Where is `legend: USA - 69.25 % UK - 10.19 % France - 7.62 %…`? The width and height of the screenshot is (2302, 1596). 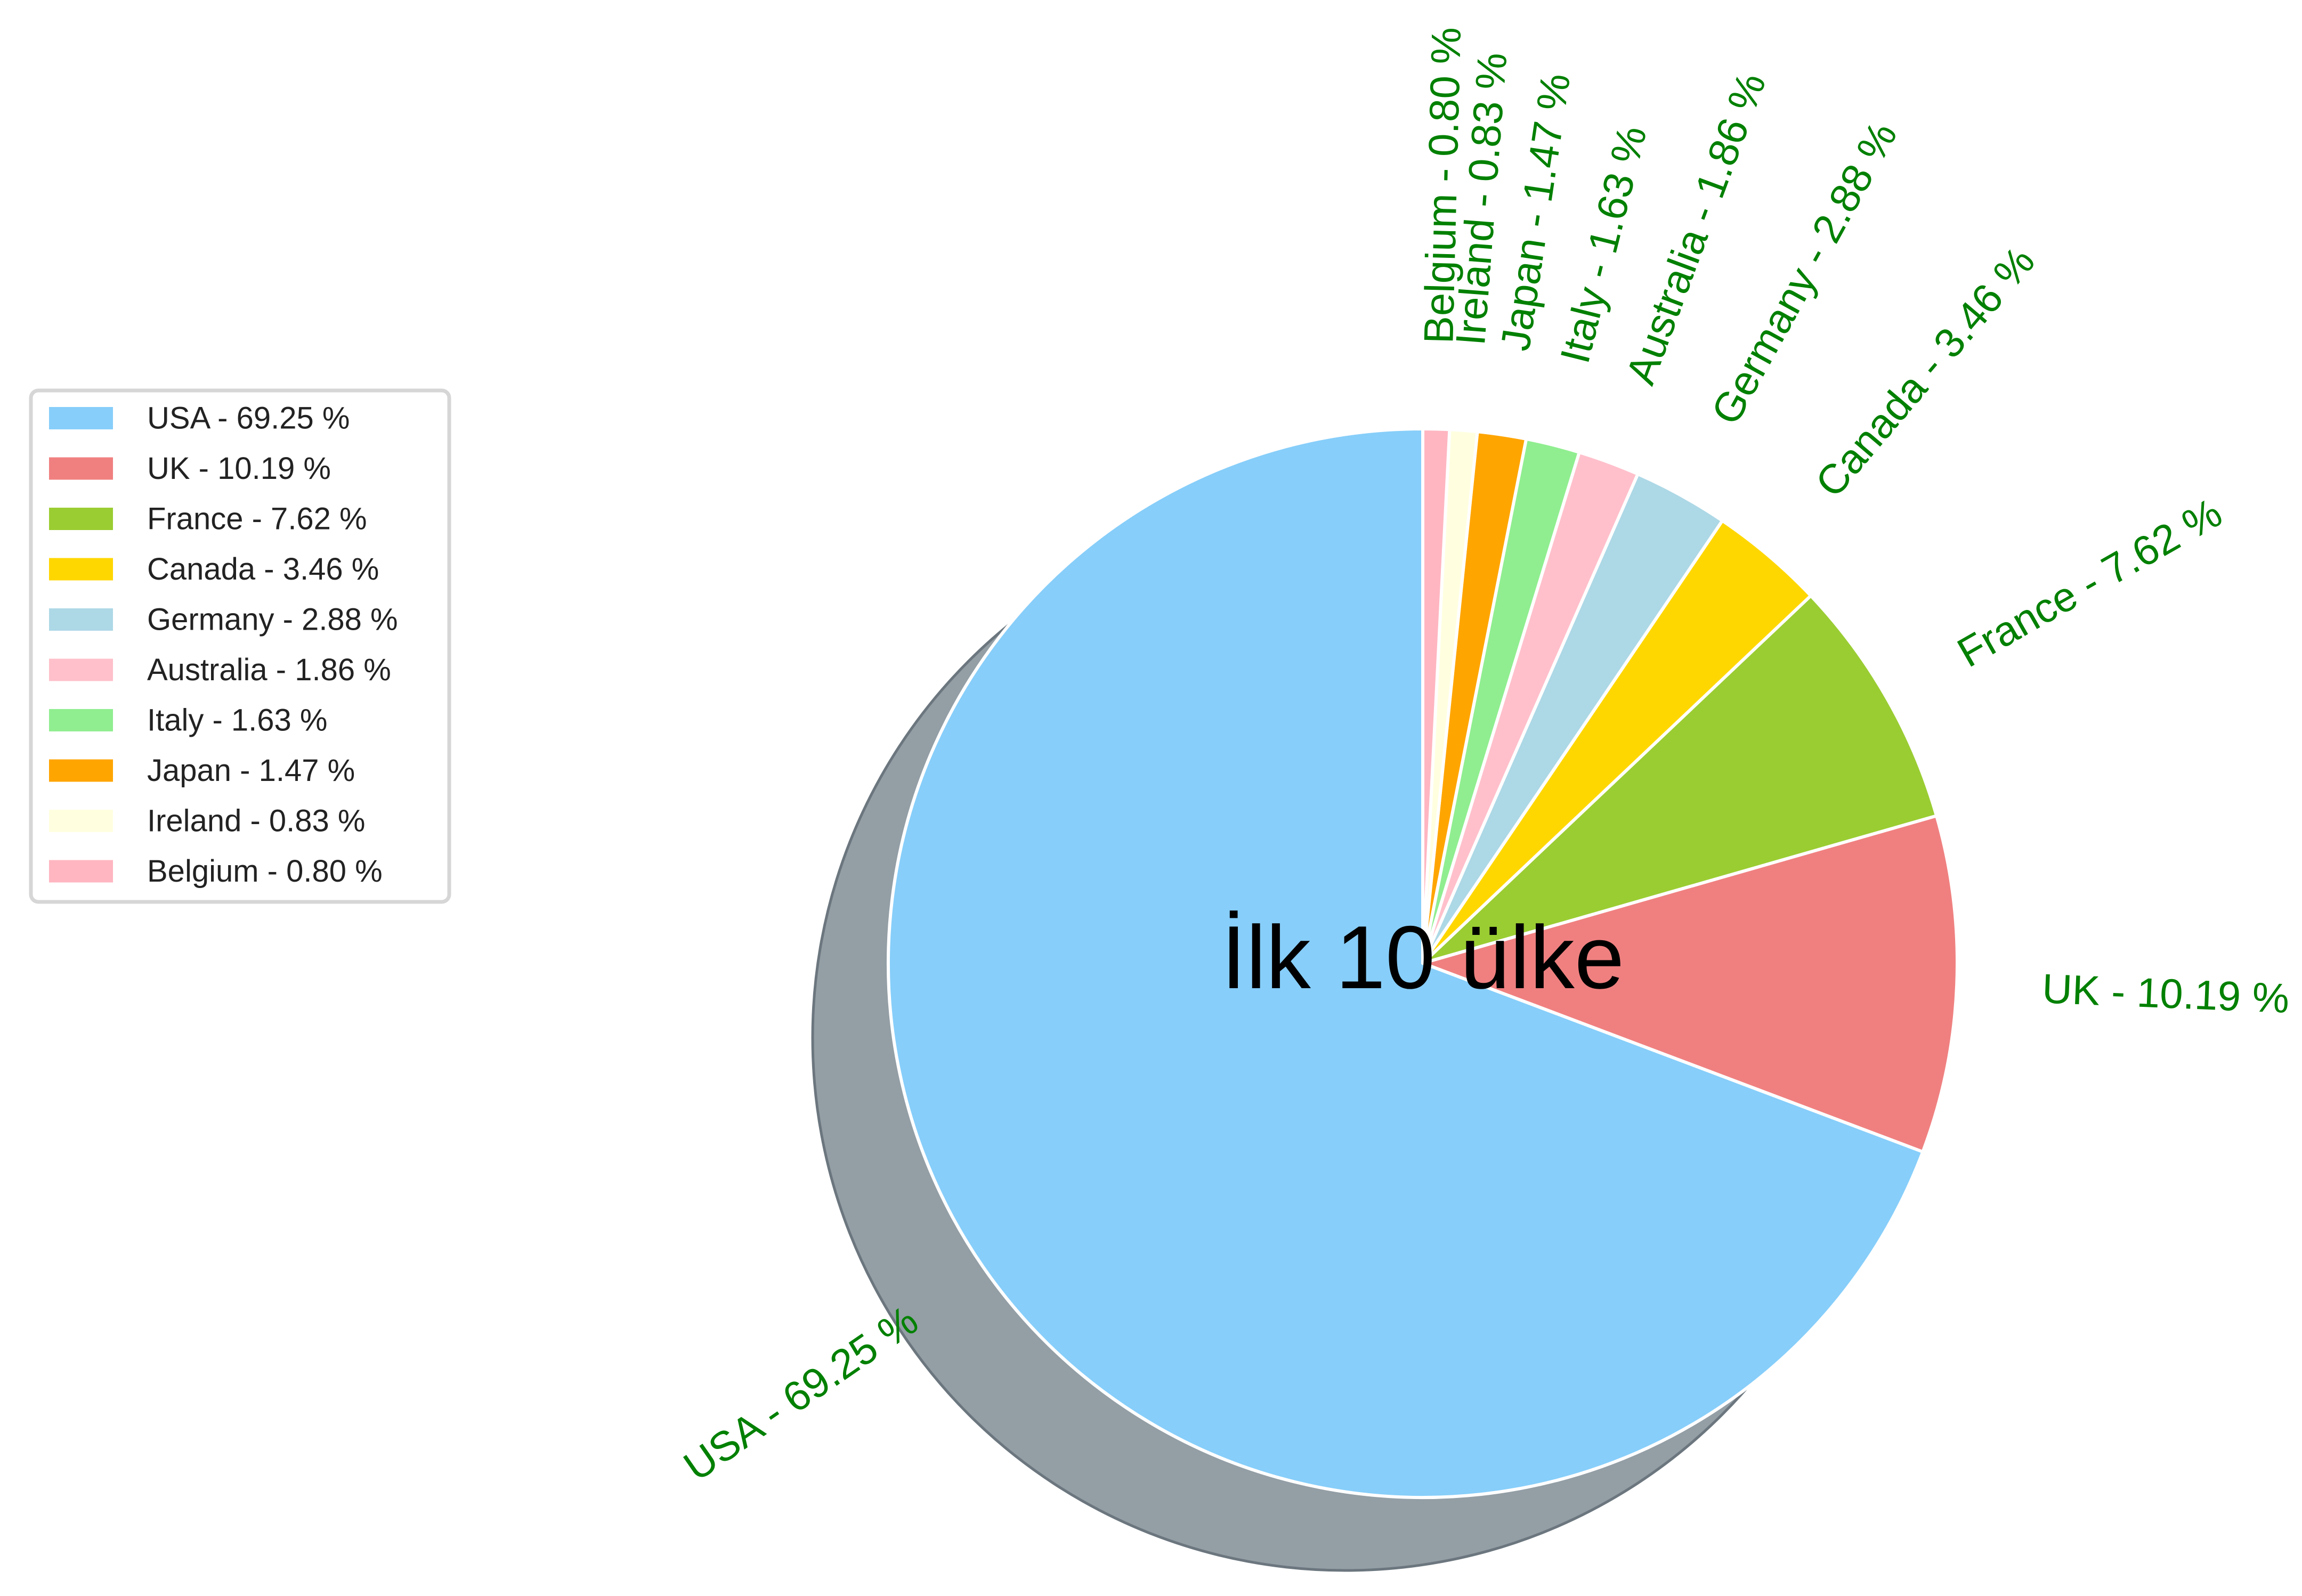 legend: USA - 69.25 % UK - 10.19 % France - 7.62 %… is located at coordinates (240, 646).